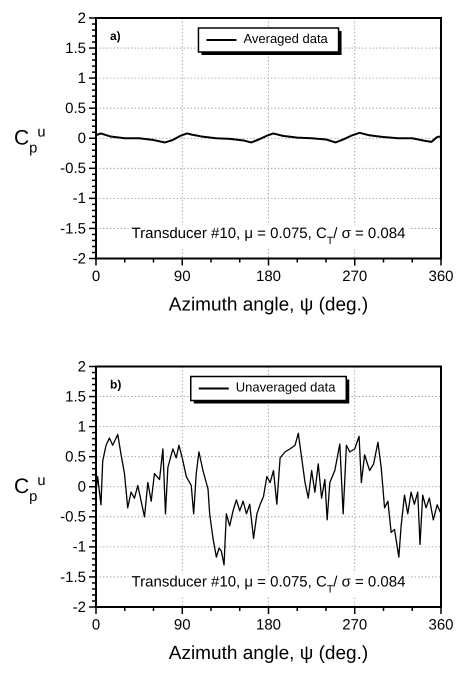 The height and width of the screenshot is (697, 461). What do you see at coordinates (115, 36) in the screenshot?
I see `annotation: a)` at bounding box center [115, 36].